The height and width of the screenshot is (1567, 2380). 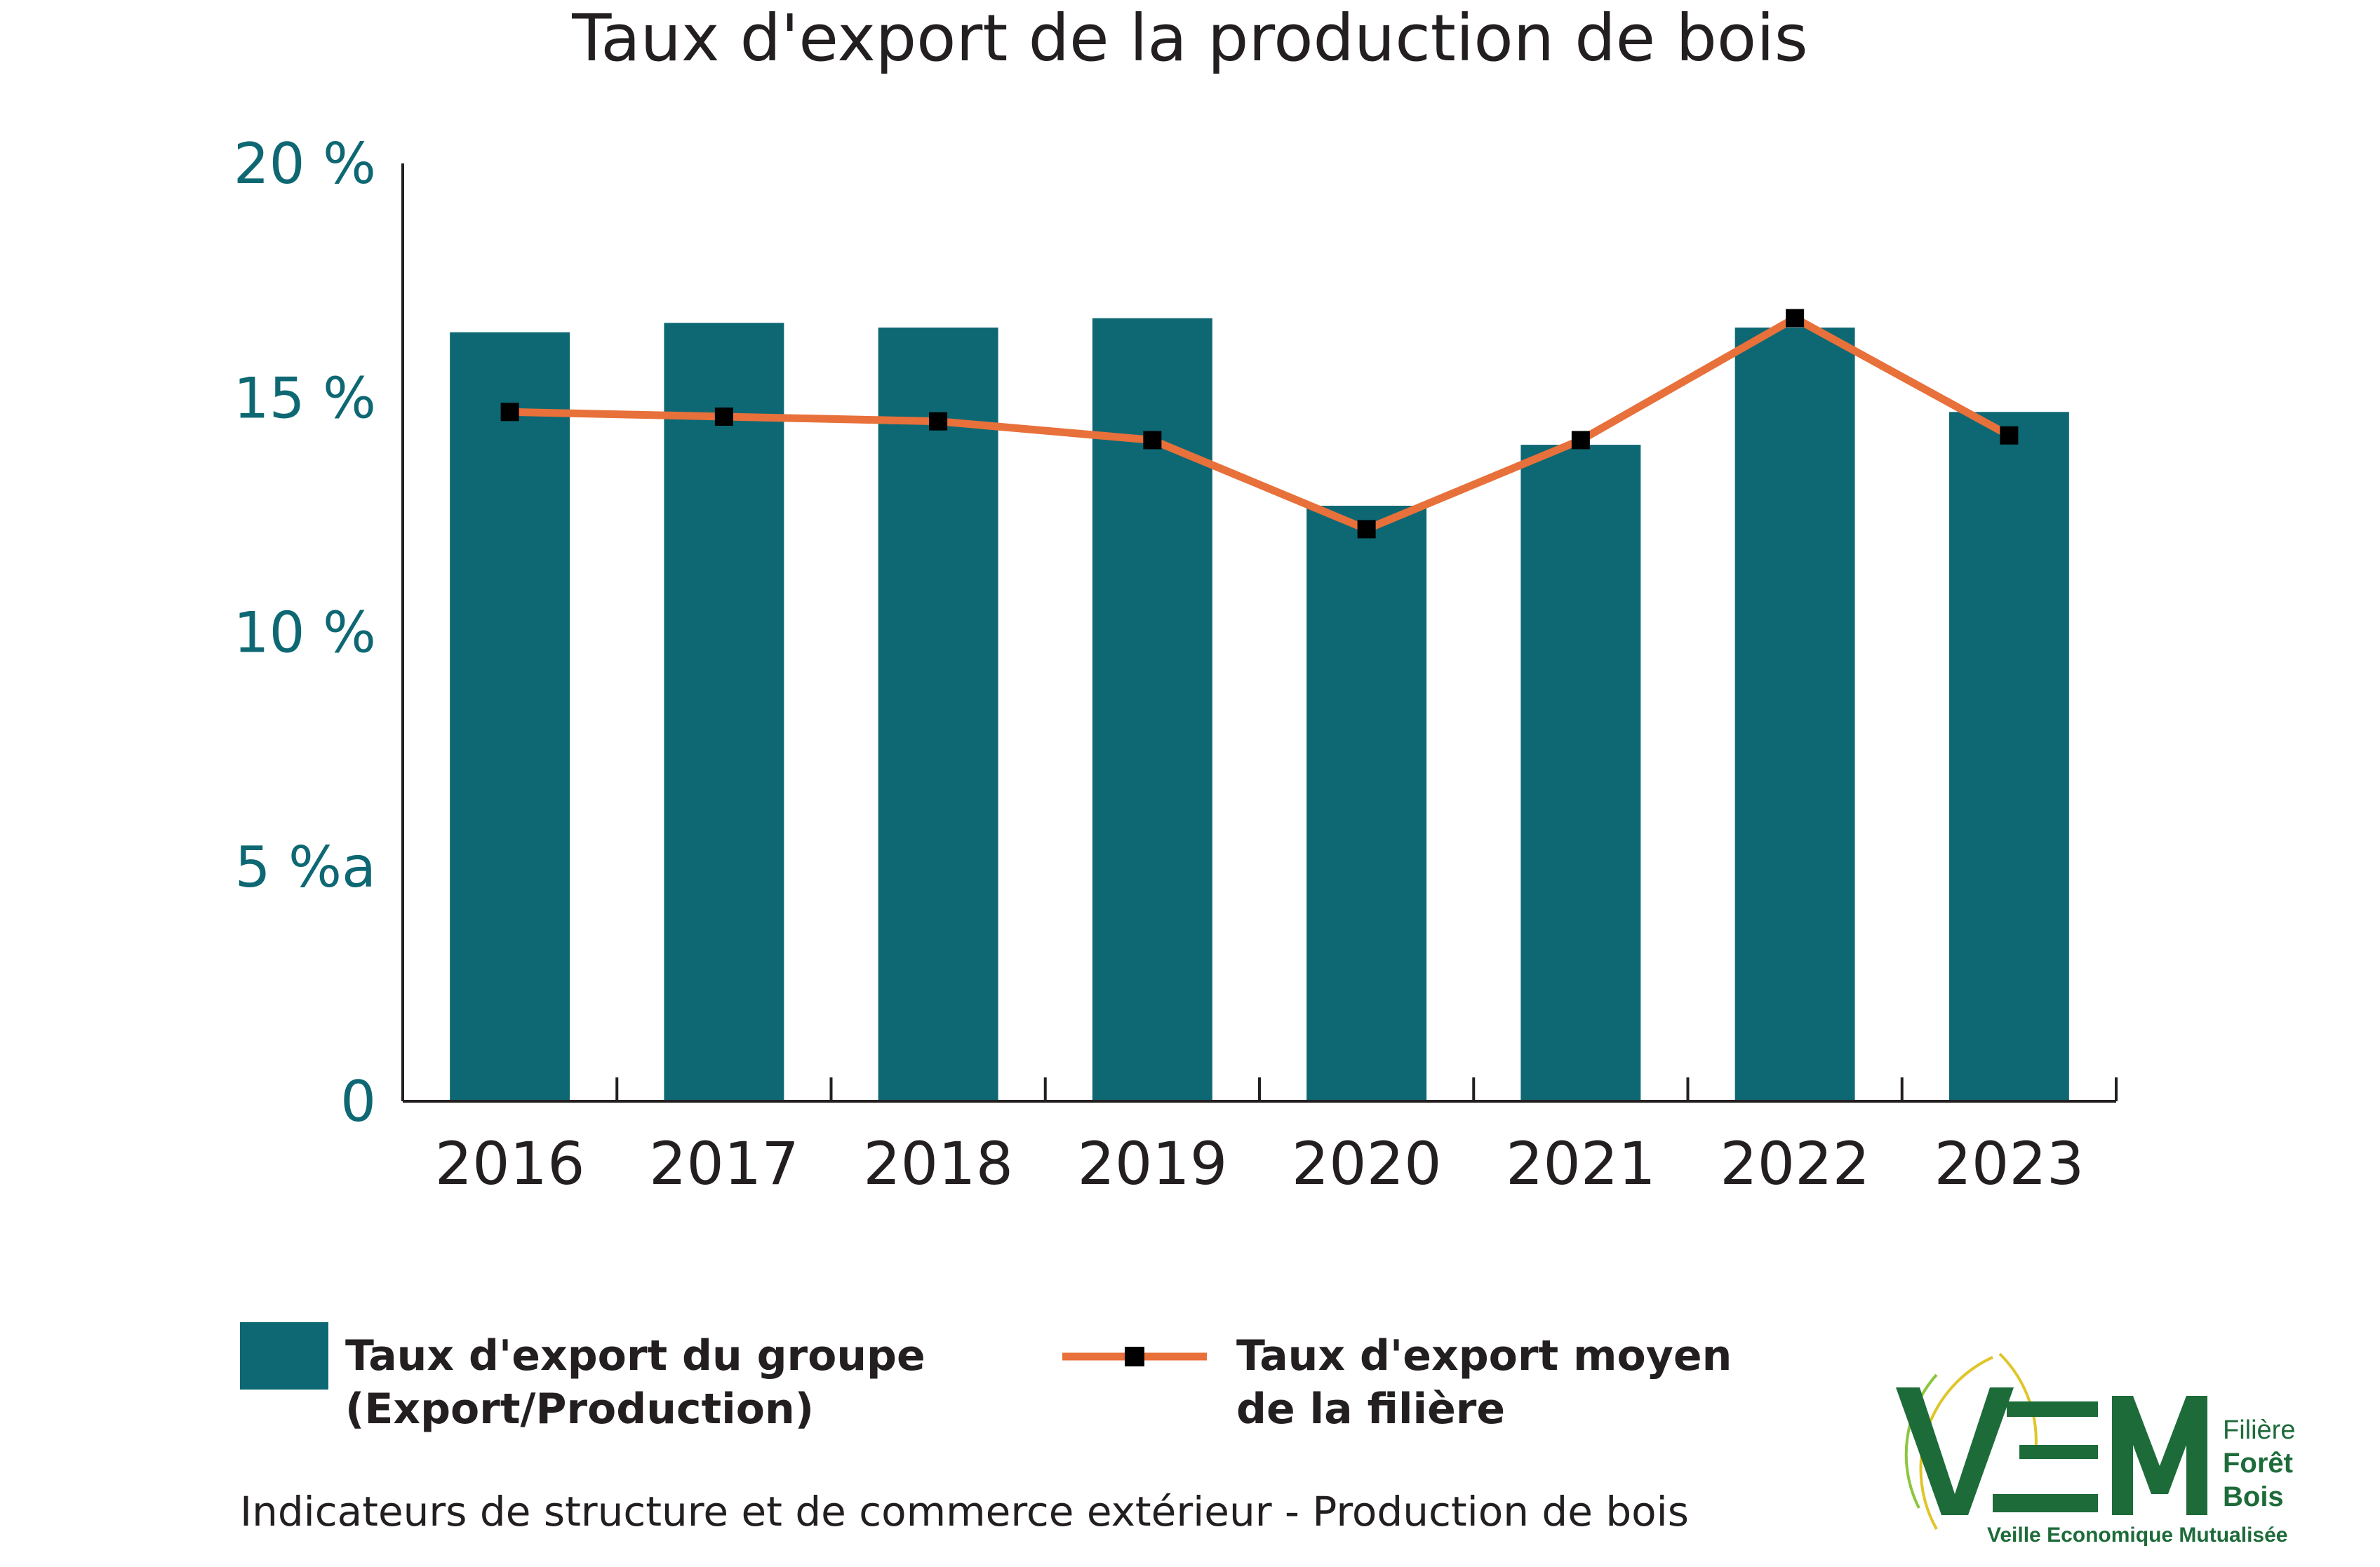 I want to click on line-point-2019, so click(x=1153, y=440).